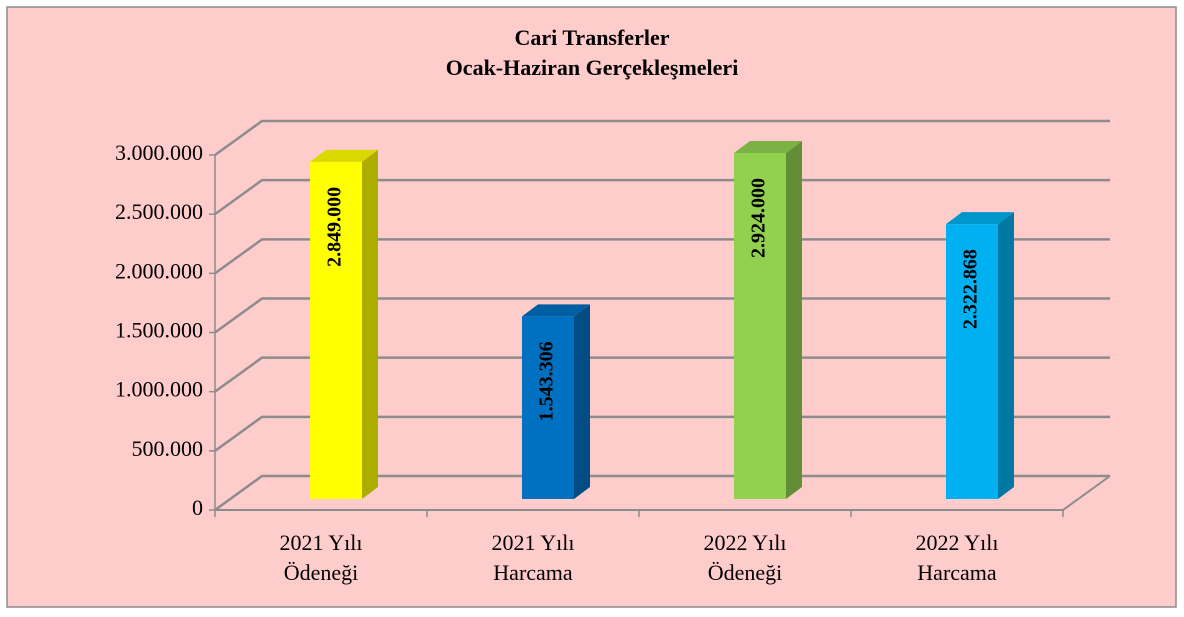 This screenshot has width=1184, height=617. I want to click on y-tick-label: 0, so click(197, 507).